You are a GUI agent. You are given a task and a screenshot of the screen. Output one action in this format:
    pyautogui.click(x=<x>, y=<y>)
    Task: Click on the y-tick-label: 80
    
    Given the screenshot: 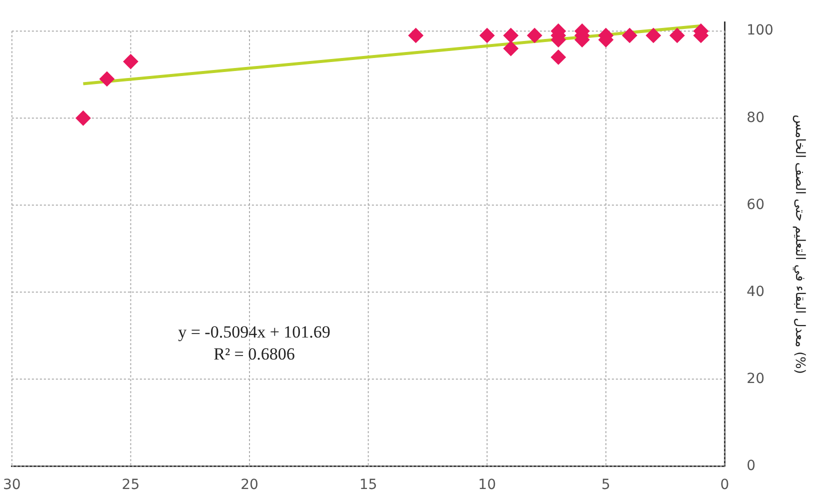 What is the action you would take?
    pyautogui.click(x=755, y=118)
    